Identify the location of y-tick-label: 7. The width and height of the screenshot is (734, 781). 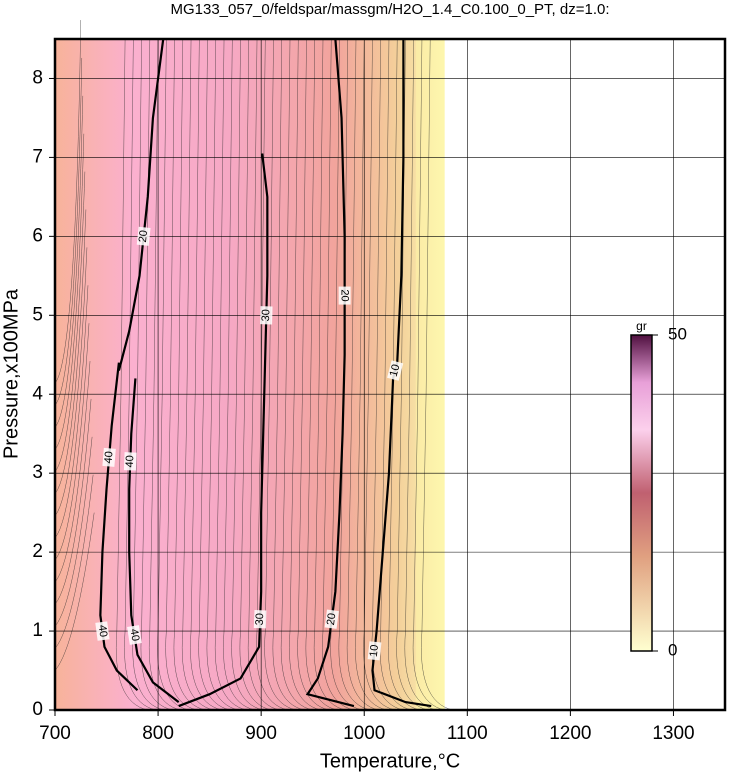
(37, 156).